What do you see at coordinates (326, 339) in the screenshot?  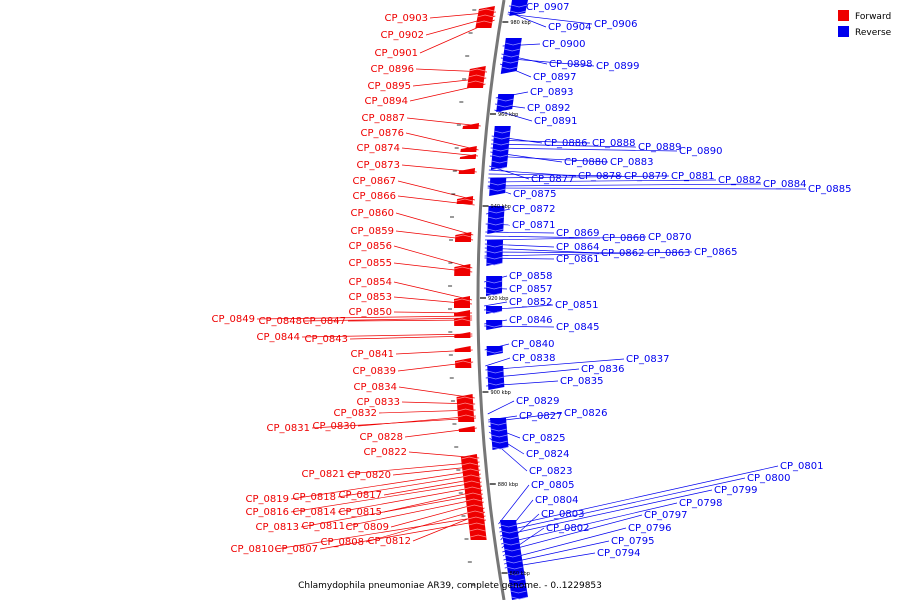 I see `gene-label-forward: CP_0843` at bounding box center [326, 339].